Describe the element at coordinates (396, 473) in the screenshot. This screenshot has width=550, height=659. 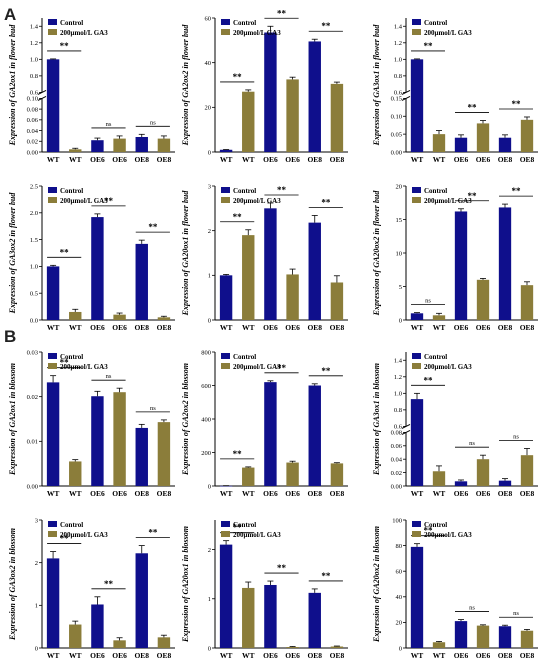
I see `y-tick-label: 0.02` at that location.